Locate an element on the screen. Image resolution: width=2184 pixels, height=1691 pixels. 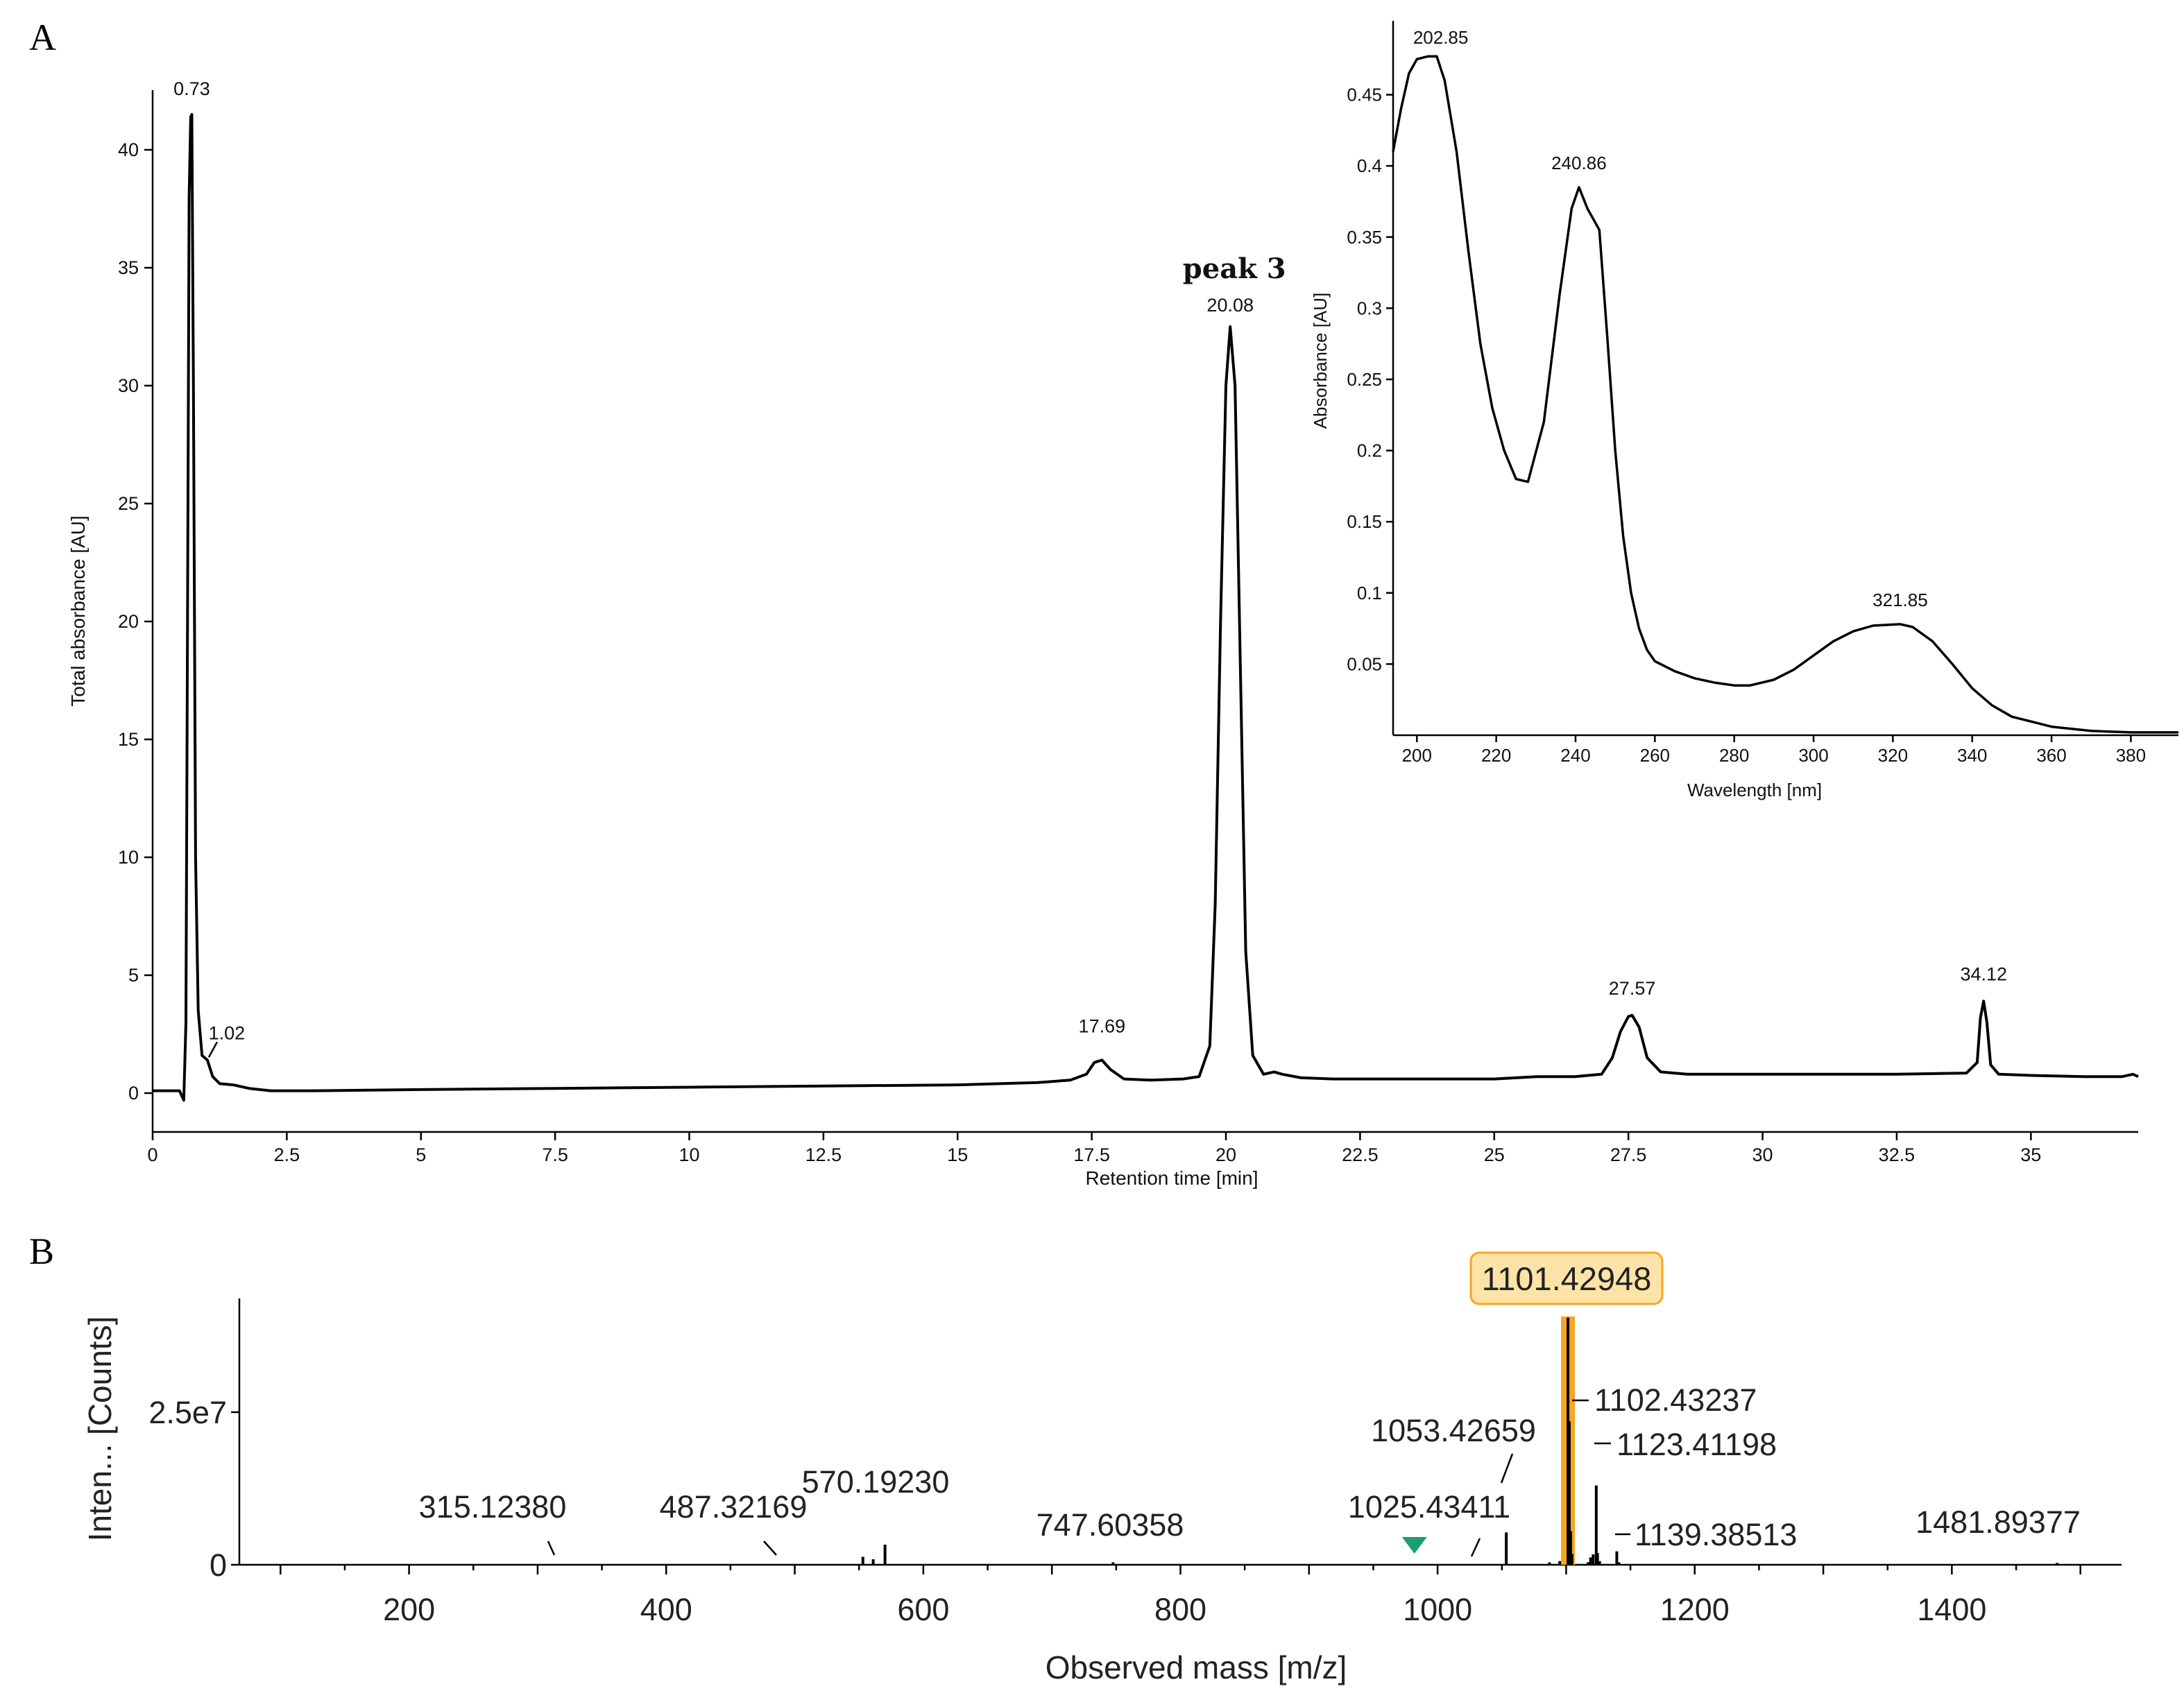
ms-peak-label: 1123.41198 is located at coordinates (1696, 1444).